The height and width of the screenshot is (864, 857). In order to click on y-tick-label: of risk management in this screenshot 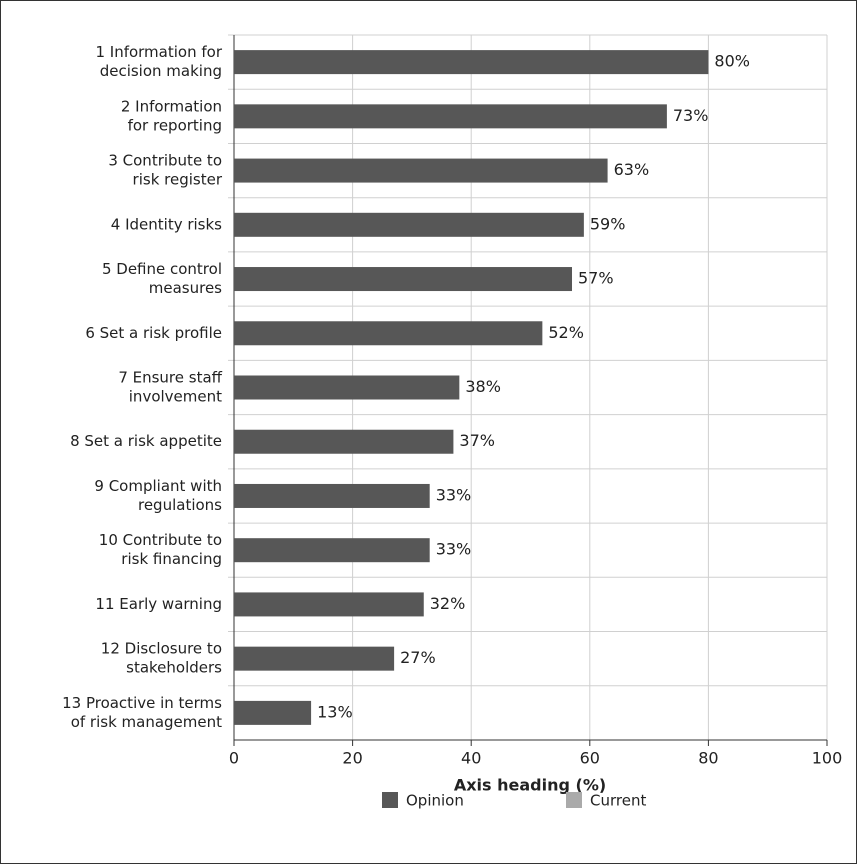, I will do `click(146, 722)`.